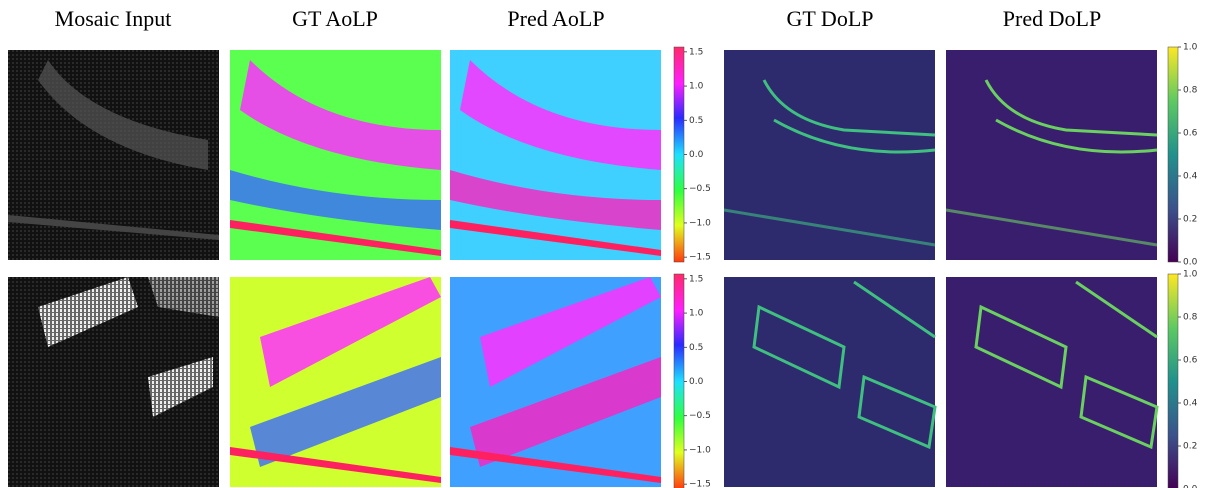  I want to click on column-title: GT AoLP, so click(335, 18).